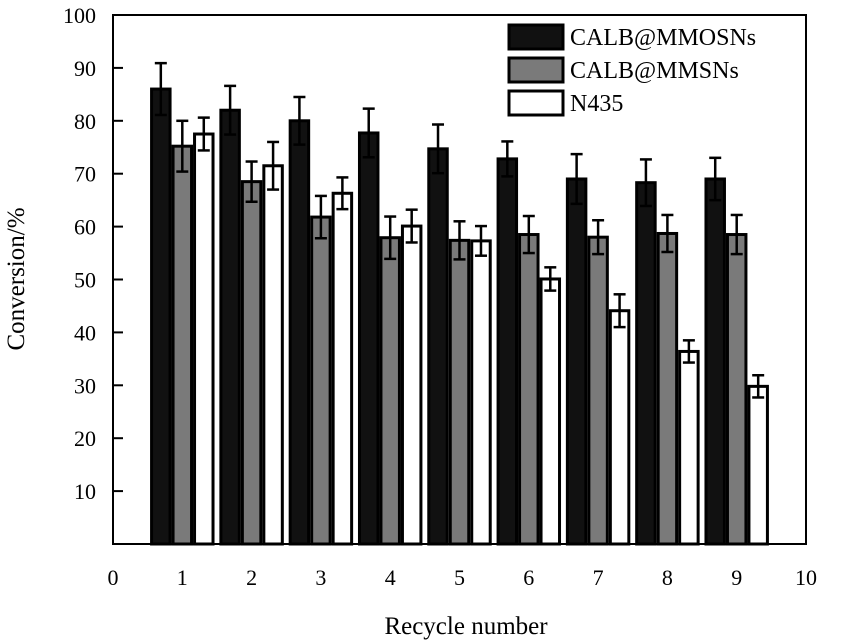 The height and width of the screenshot is (640, 842). Describe the element at coordinates (667, 577) in the screenshot. I see `x-tick-label: 8` at that location.